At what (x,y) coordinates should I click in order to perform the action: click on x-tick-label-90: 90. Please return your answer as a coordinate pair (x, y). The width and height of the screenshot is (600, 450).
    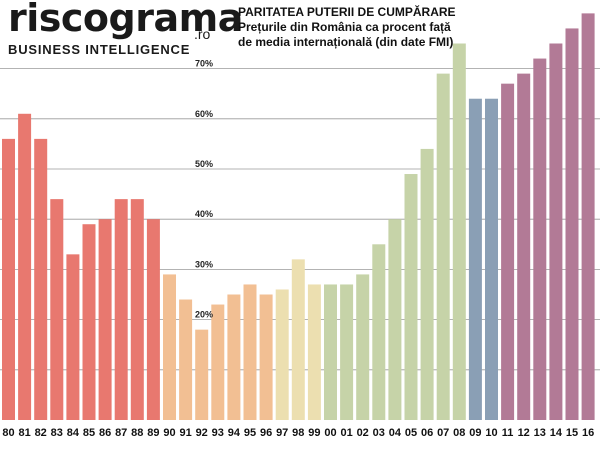
    Looking at the image, I should click on (169, 433).